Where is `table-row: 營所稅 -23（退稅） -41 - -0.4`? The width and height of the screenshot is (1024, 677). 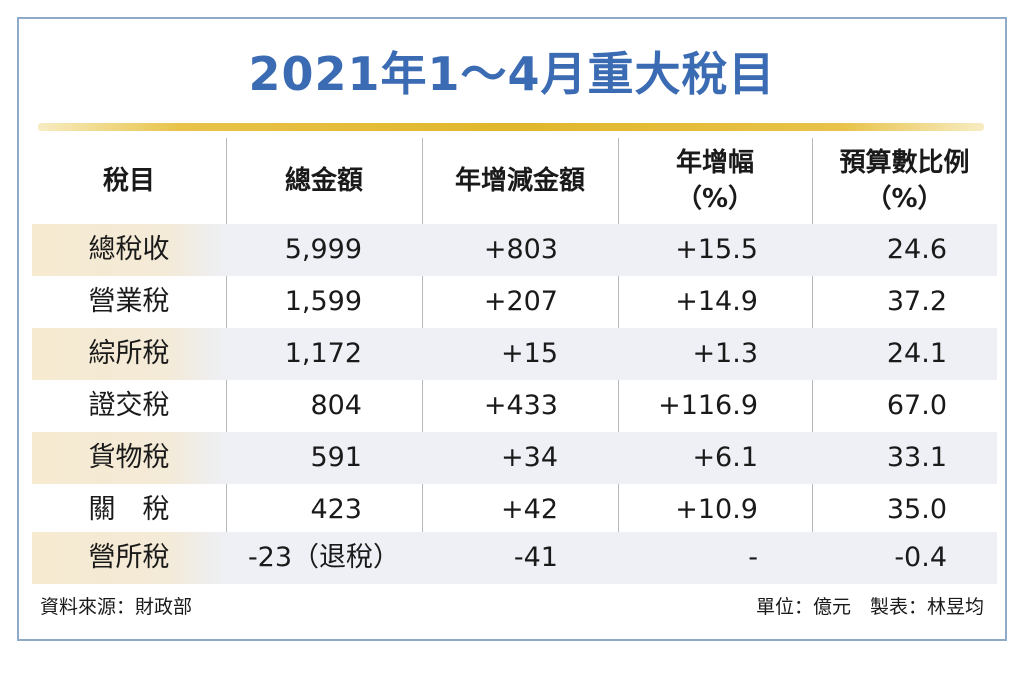 table-row: 營所稅 -23（退稅） -41 - -0.4 is located at coordinates (514, 558).